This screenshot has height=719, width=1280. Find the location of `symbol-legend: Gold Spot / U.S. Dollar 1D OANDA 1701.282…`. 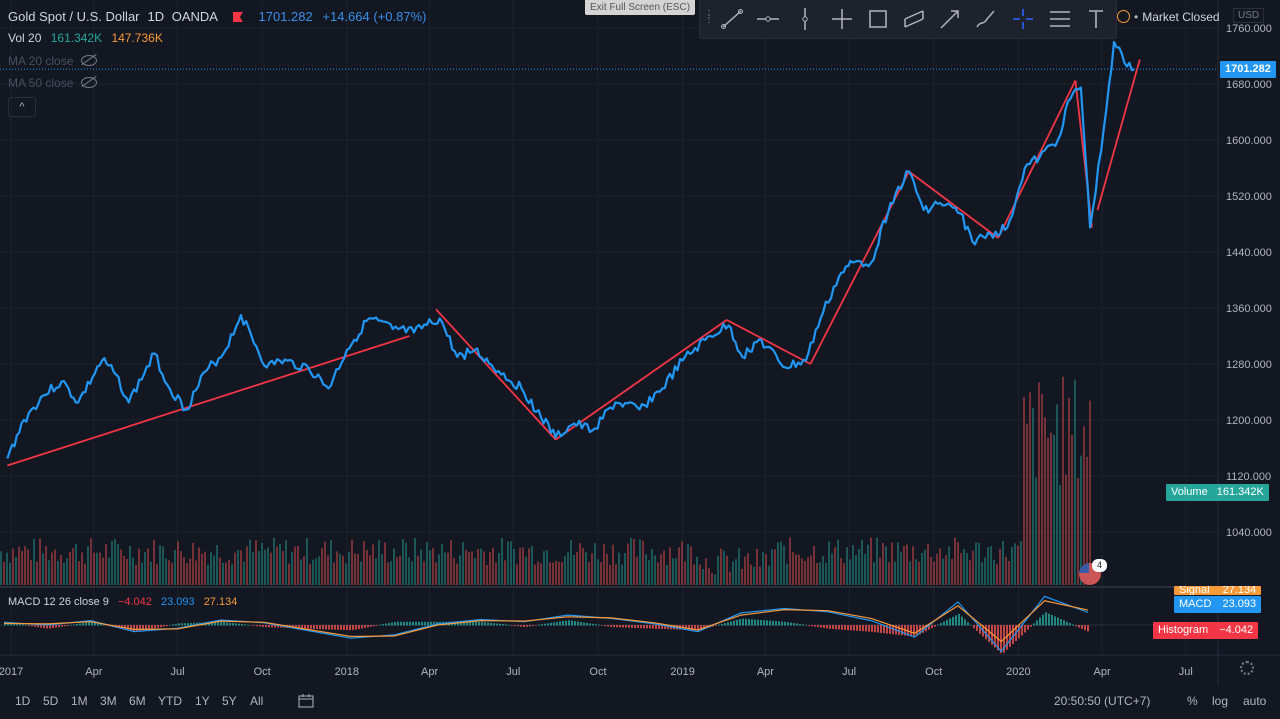

symbol-legend: Gold Spot / U.S. Dollar 1D OANDA 1701.282… is located at coordinates (217, 16).